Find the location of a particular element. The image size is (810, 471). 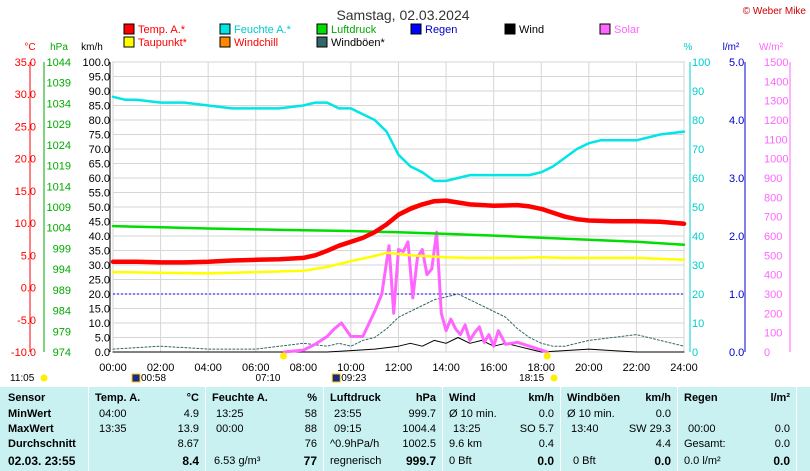

humidity-min-time: 13:25 is located at coordinates (230, 414).